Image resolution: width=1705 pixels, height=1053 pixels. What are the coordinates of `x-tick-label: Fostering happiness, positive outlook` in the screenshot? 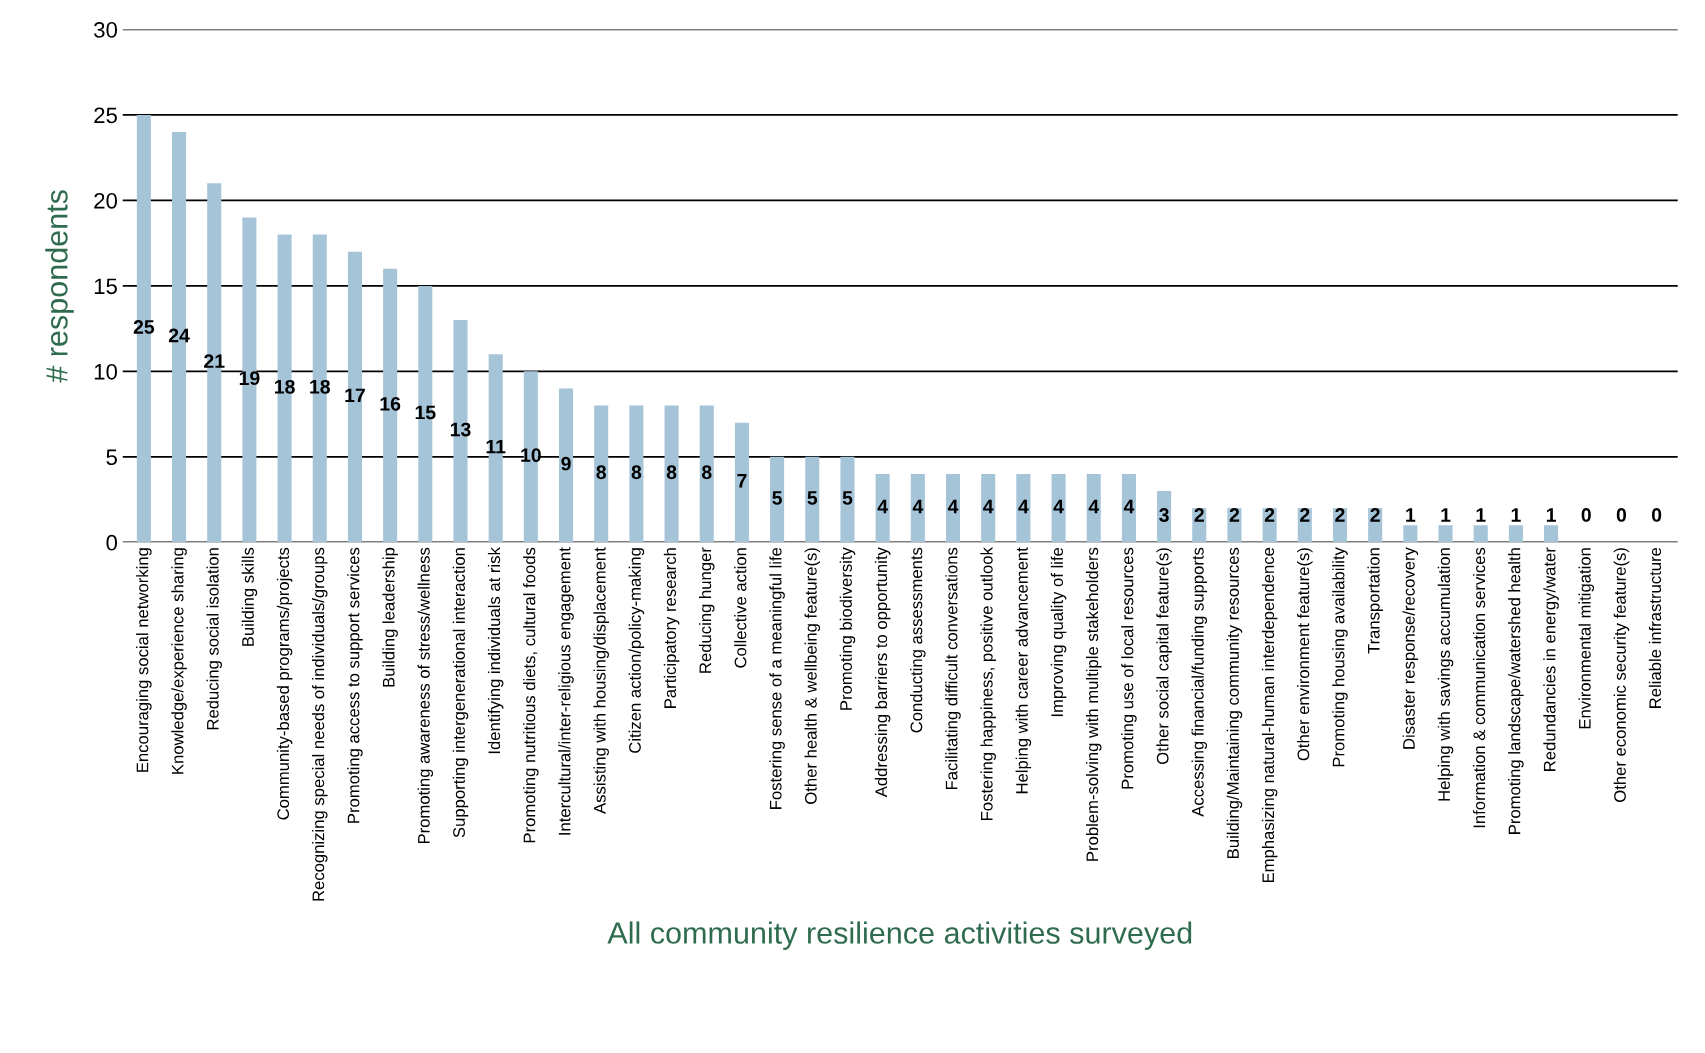 It's located at (988, 684).